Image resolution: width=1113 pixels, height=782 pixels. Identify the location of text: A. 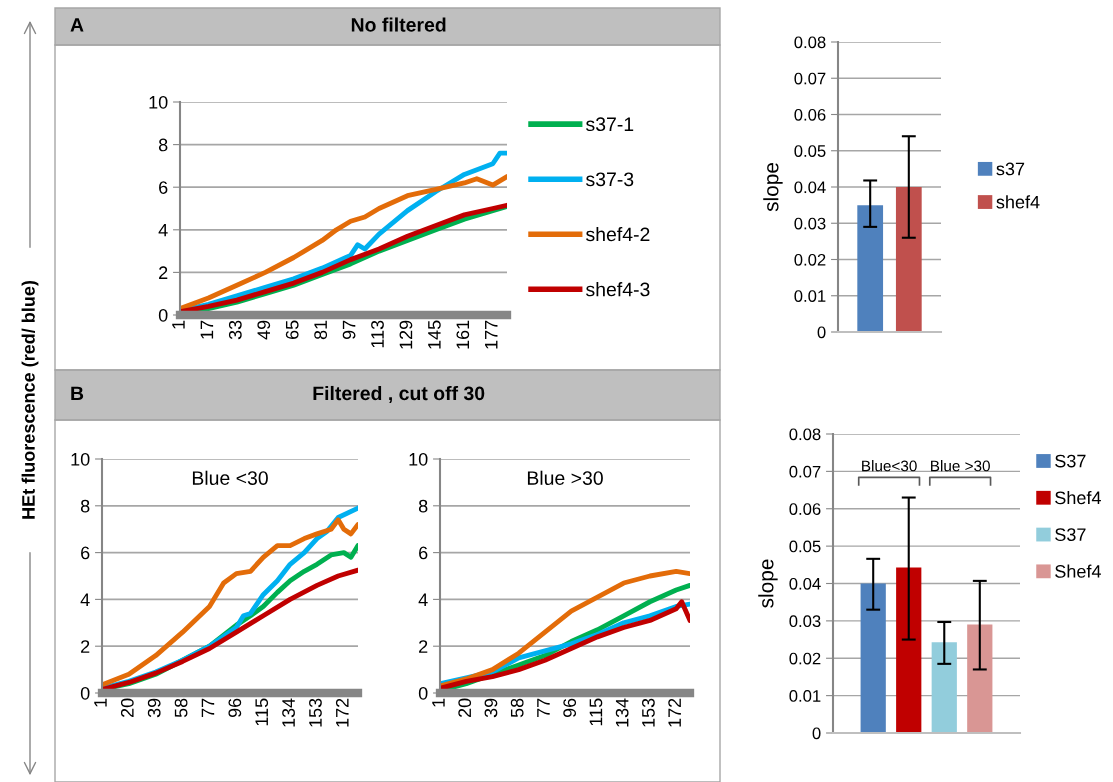
(77, 25).